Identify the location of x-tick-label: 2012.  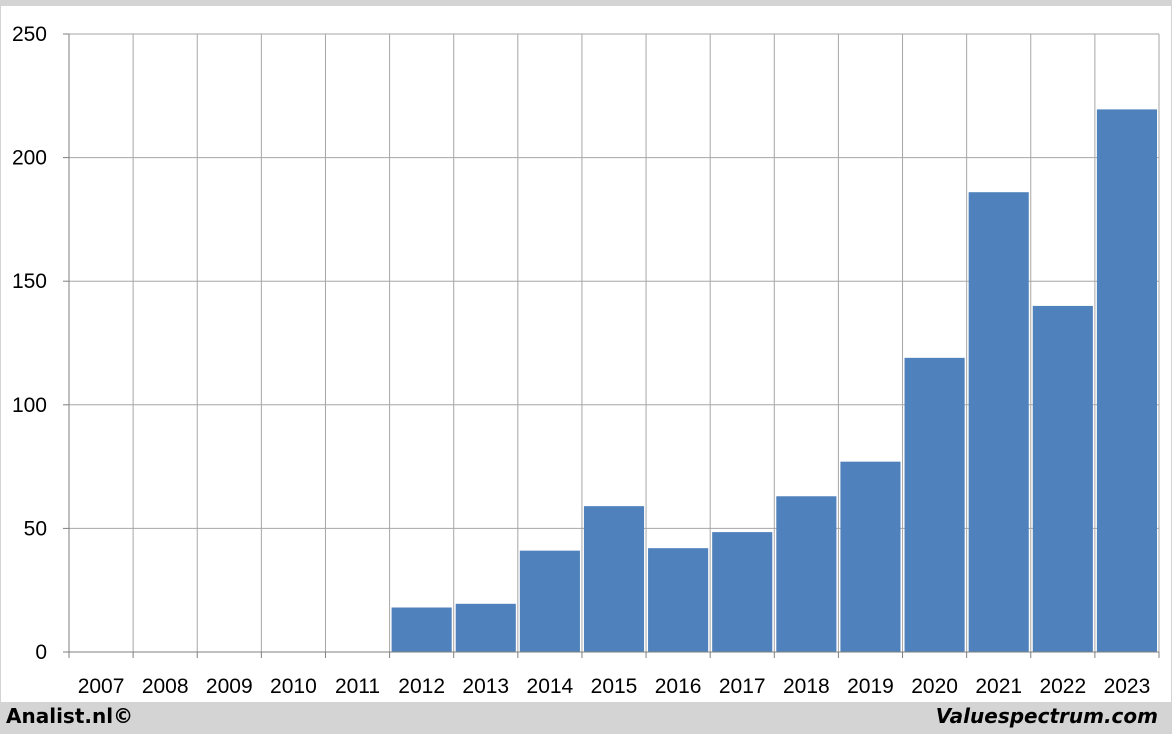
(421, 686).